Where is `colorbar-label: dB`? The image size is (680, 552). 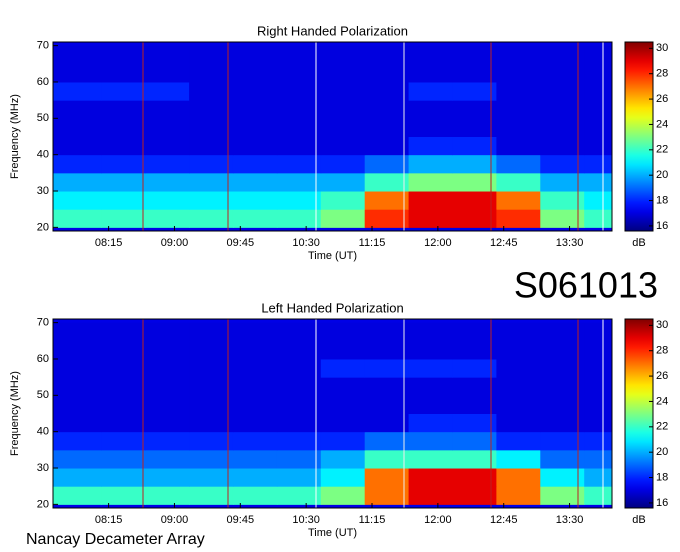 colorbar-label: dB is located at coordinates (638, 520).